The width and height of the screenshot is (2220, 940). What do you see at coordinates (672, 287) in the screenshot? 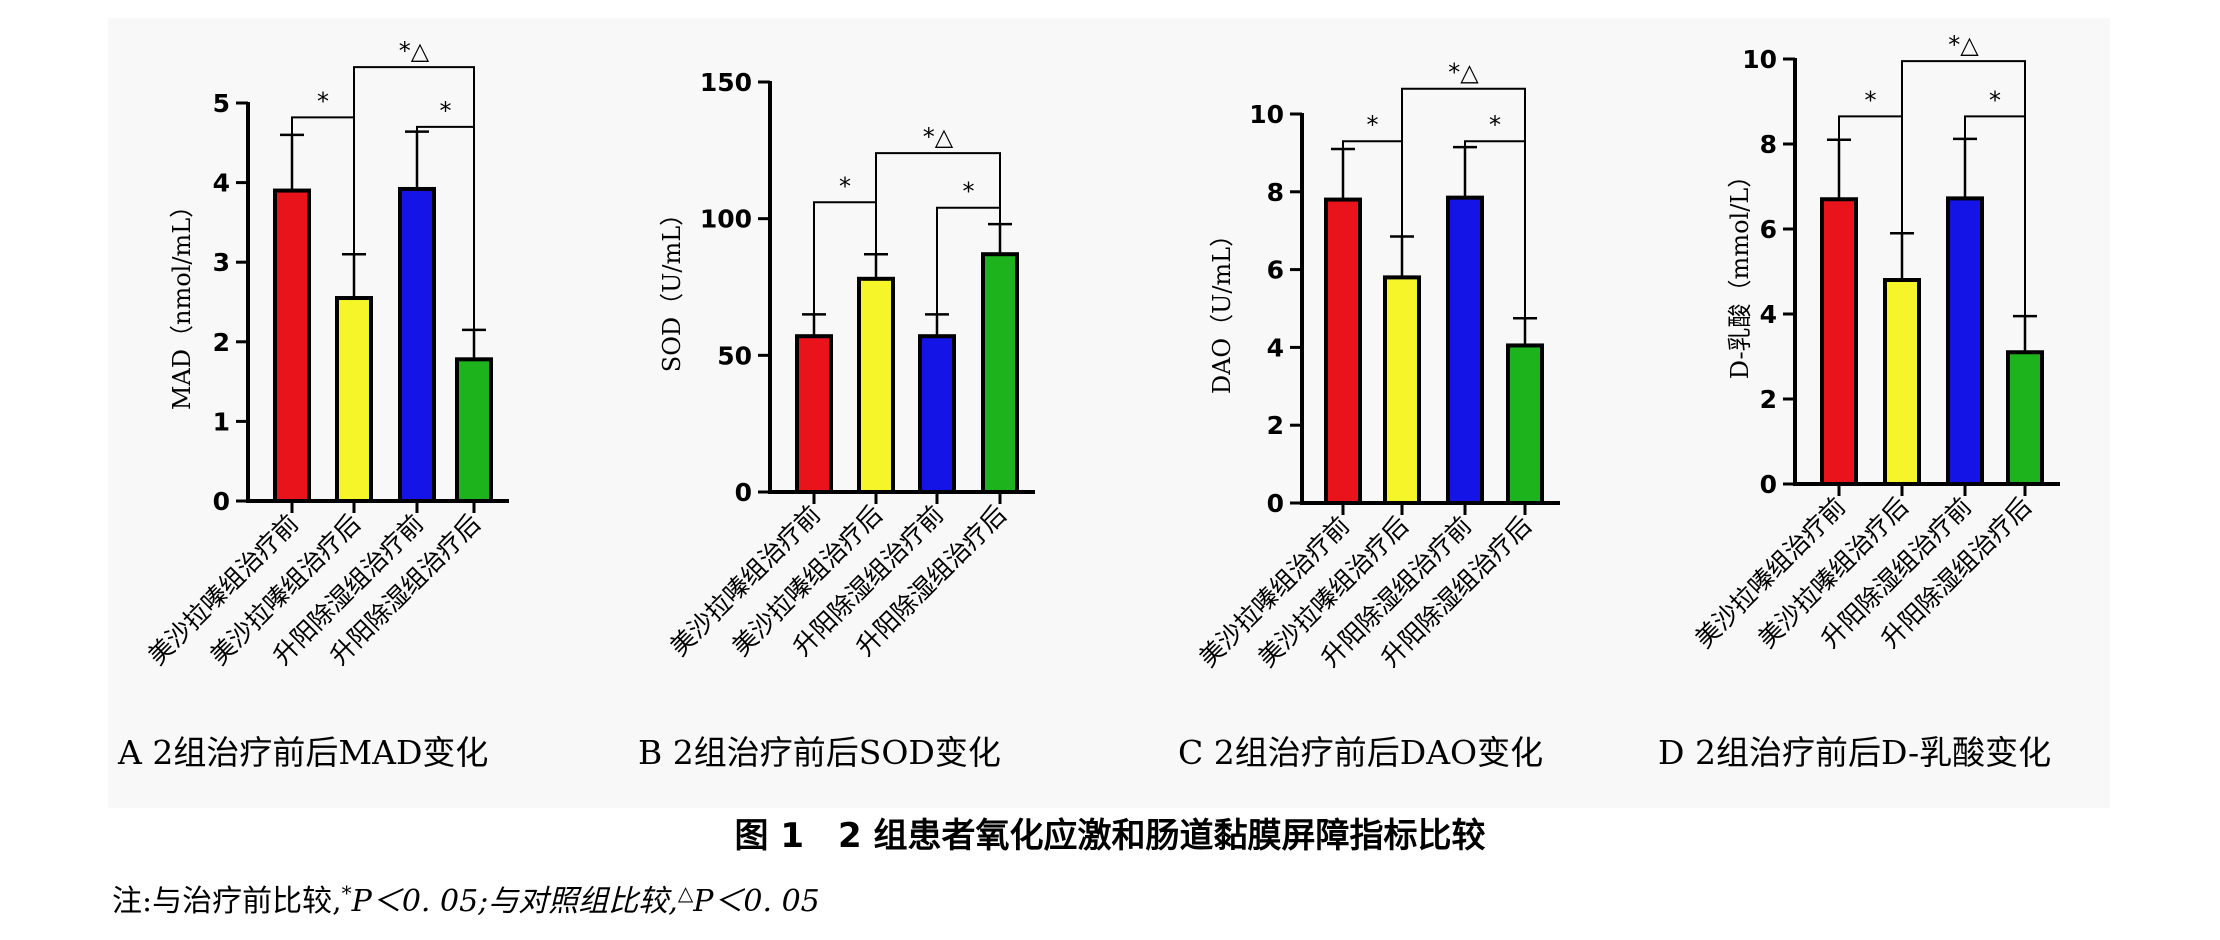
I see `y-axis-label: SOD（U/mL）` at bounding box center [672, 287].